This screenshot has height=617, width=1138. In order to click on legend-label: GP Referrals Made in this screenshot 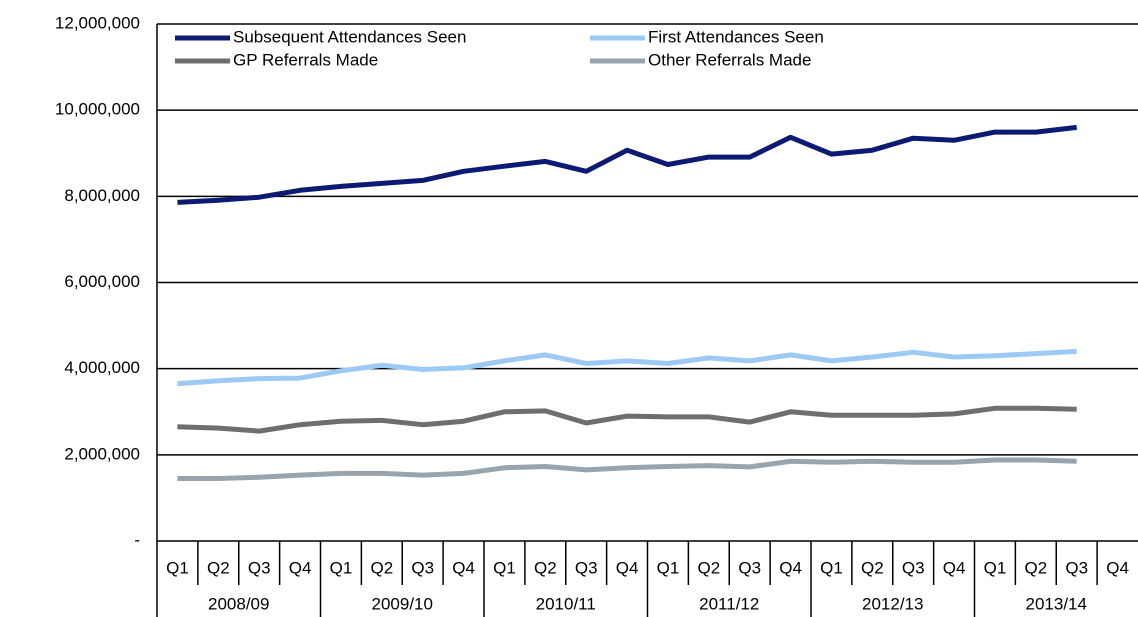, I will do `click(305, 59)`.